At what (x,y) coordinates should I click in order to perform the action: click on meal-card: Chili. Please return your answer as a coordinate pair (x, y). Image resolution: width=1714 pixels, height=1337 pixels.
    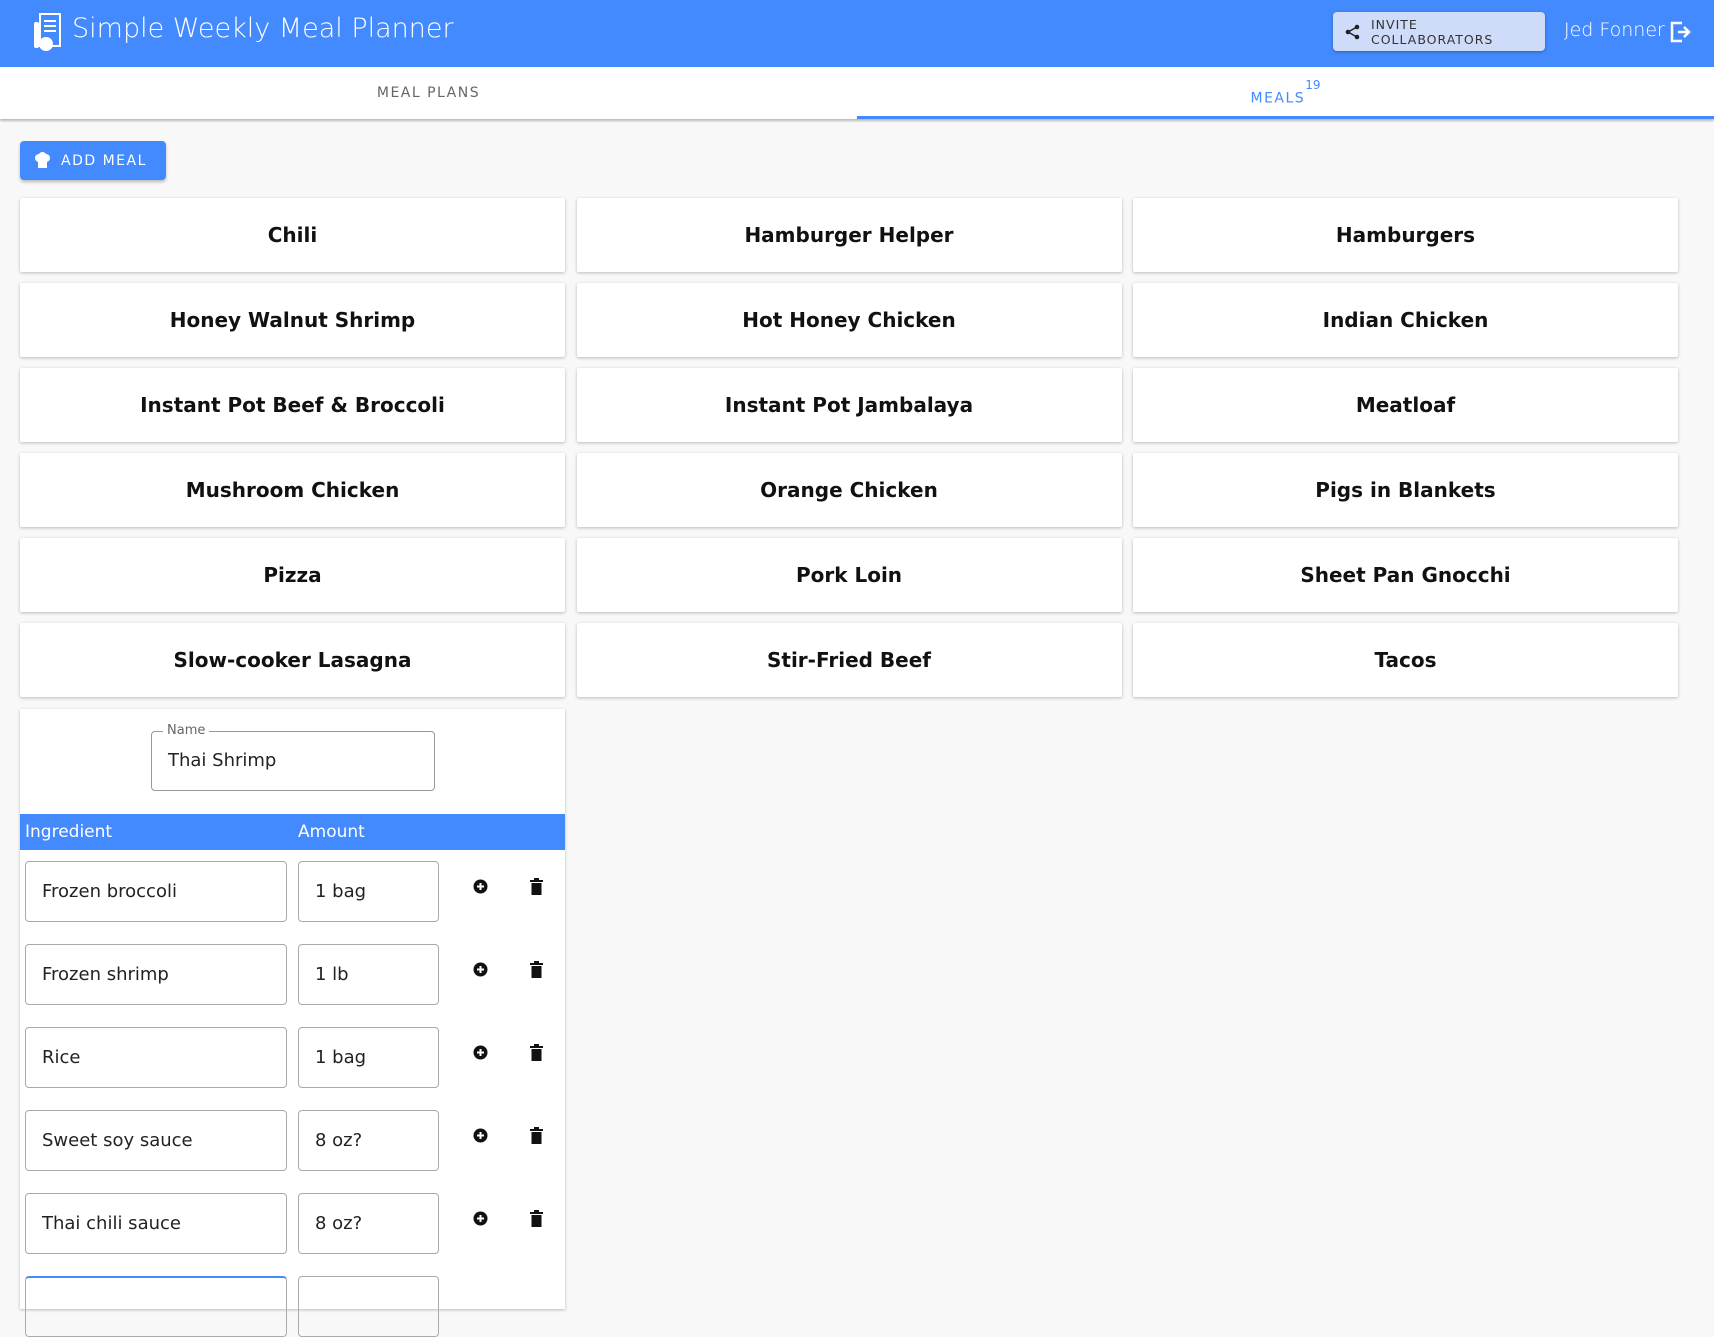
    Looking at the image, I should click on (292, 235).